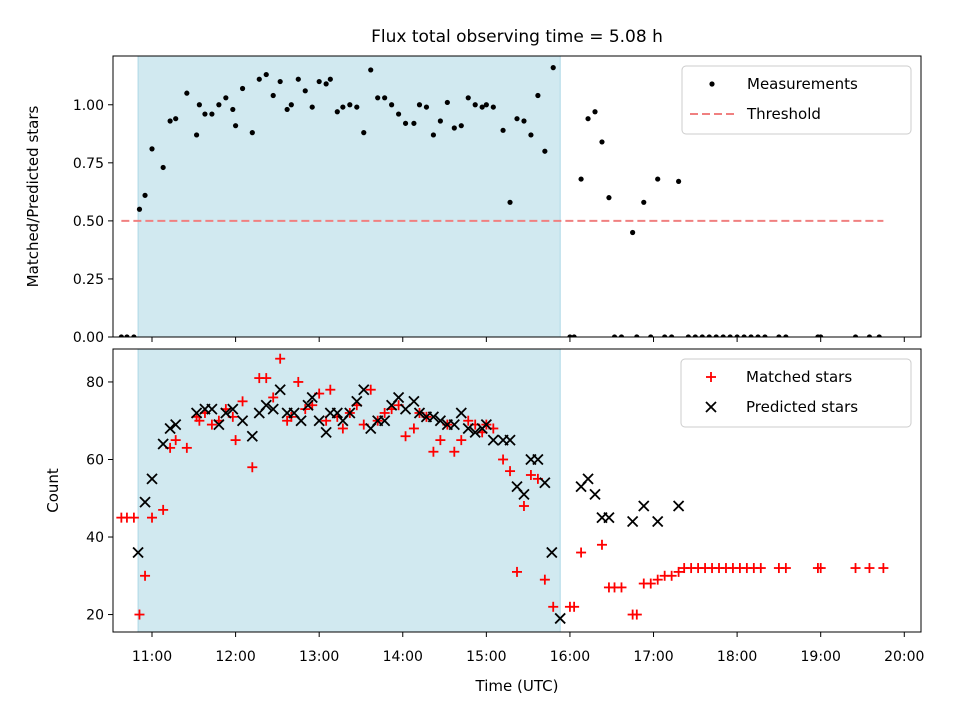  I want to click on x-tick-label: 16:00, so click(570, 657).